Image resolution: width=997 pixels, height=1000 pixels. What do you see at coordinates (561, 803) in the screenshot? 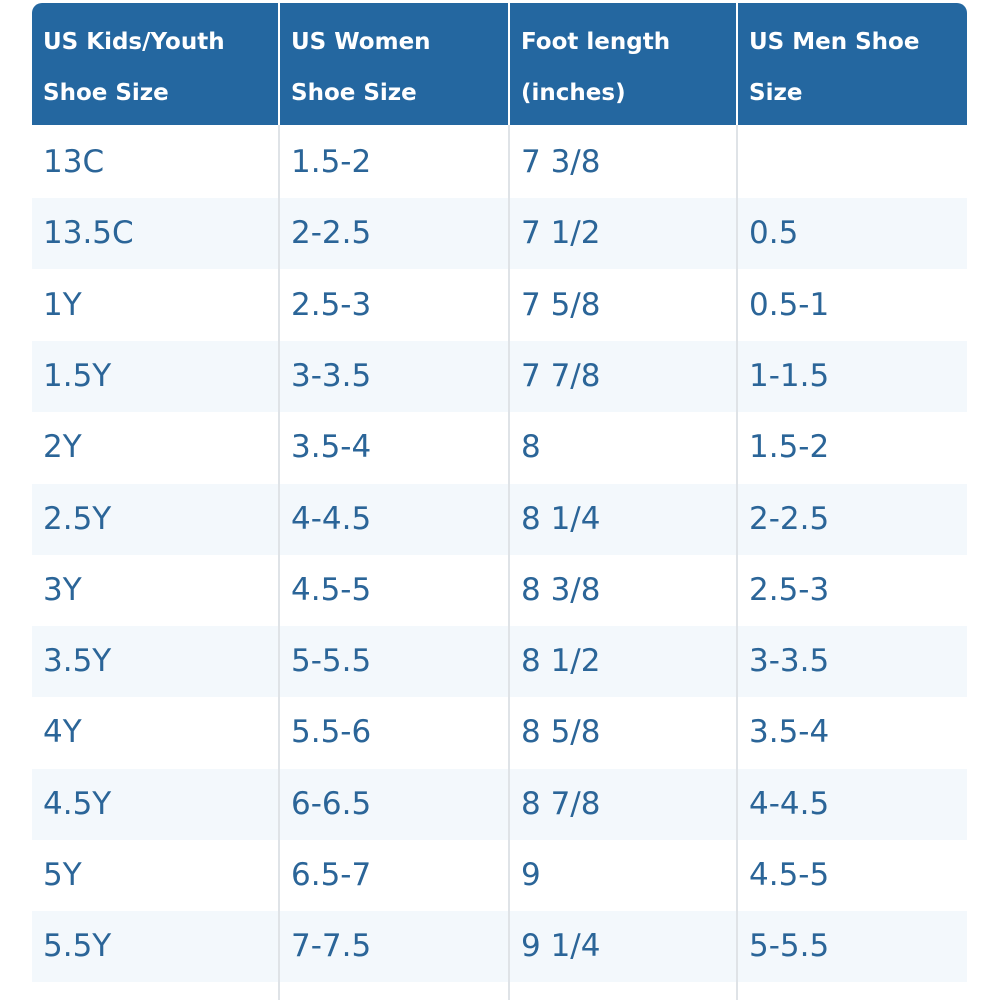
I see `table-cell: 8 7/8` at bounding box center [561, 803].